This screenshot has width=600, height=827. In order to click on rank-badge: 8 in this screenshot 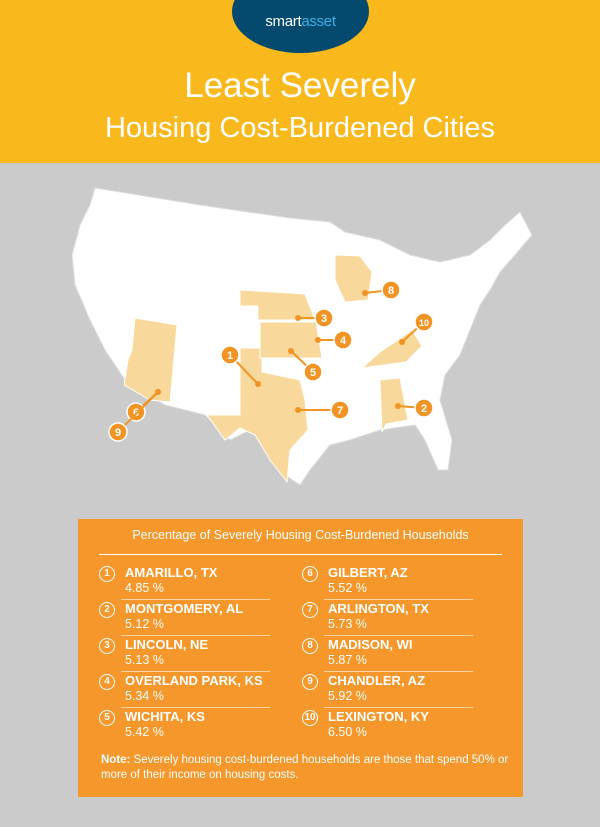, I will do `click(310, 646)`.